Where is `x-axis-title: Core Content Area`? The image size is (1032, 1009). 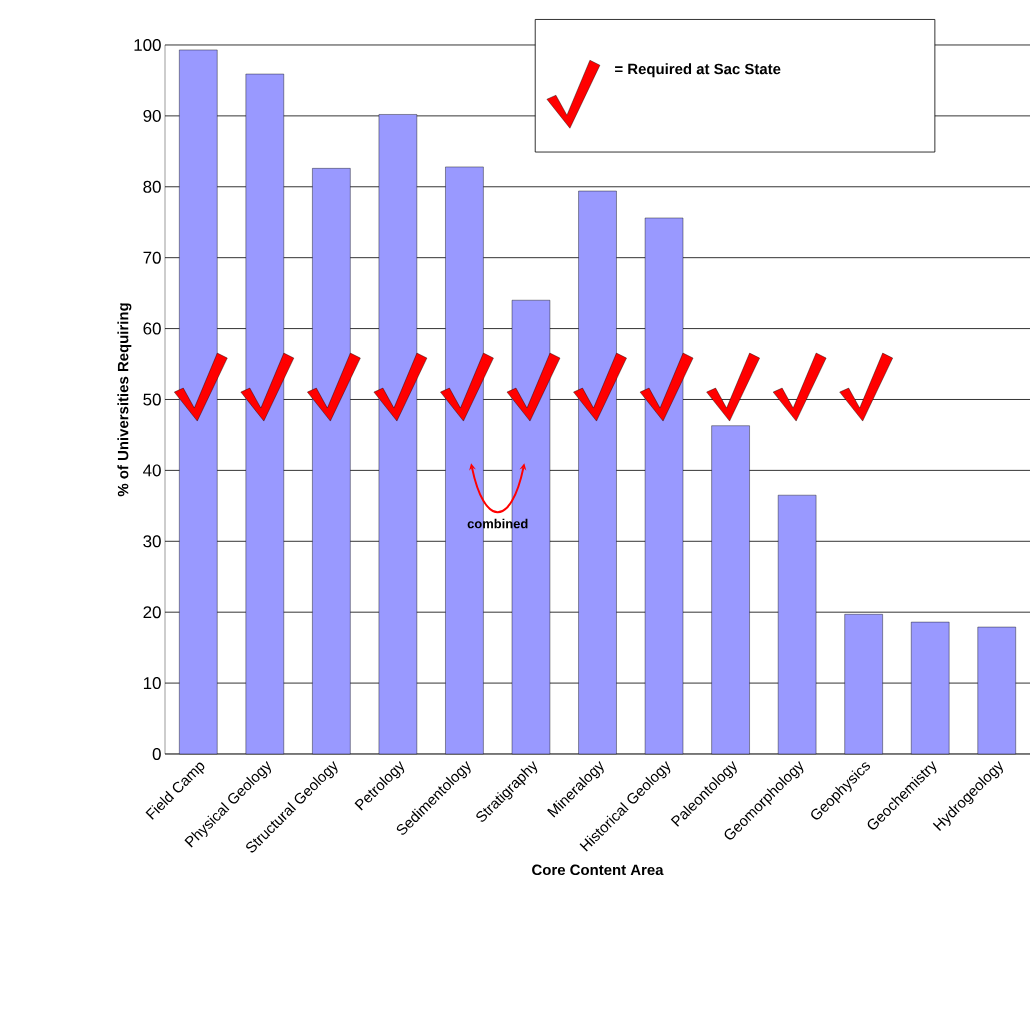 x-axis-title: Core Content Area is located at coordinates (598, 870).